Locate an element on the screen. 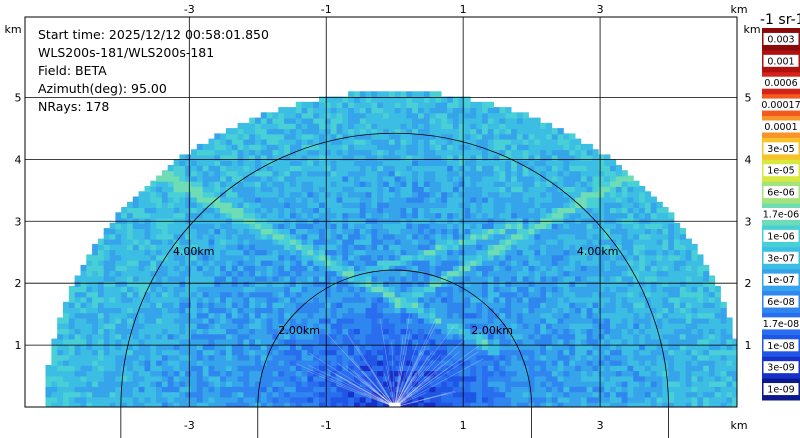 This screenshot has height=438, width=800. colorbar-tick-label: 1e-09 is located at coordinates (780, 390).